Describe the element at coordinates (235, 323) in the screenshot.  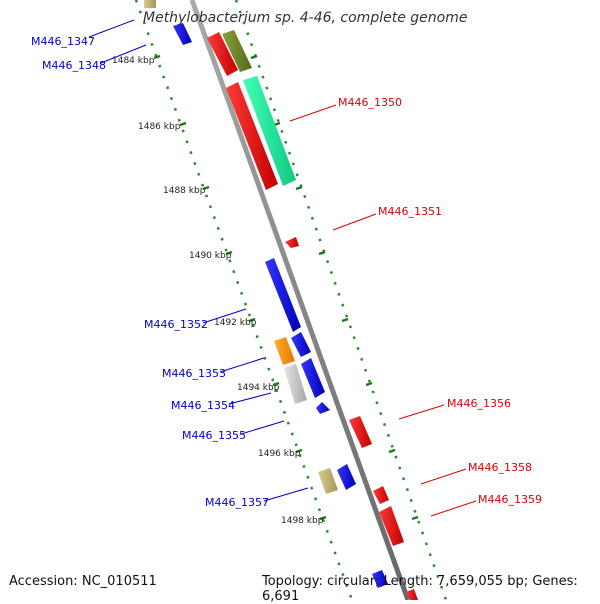
I see `kbp-label: 1492 kbp` at that location.